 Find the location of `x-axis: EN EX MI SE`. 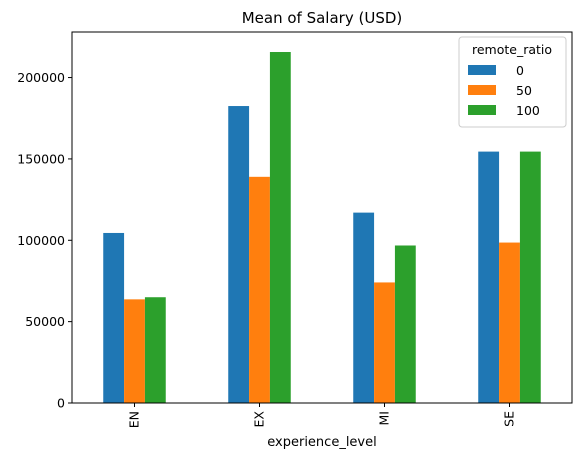

x-axis: EN EX MI SE is located at coordinates (322, 415).